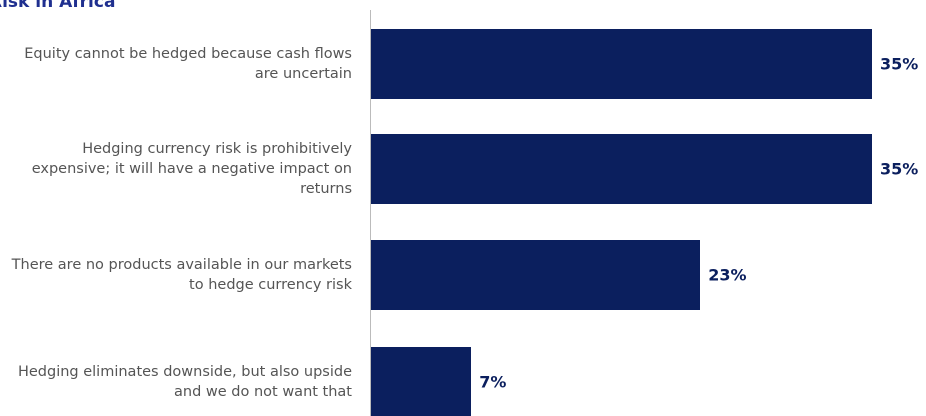 Image resolution: width=926 pixels, height=416 pixels. What do you see at coordinates (58, 6) in the screenshot?
I see `chart-title: Risk in Africa` at bounding box center [58, 6].